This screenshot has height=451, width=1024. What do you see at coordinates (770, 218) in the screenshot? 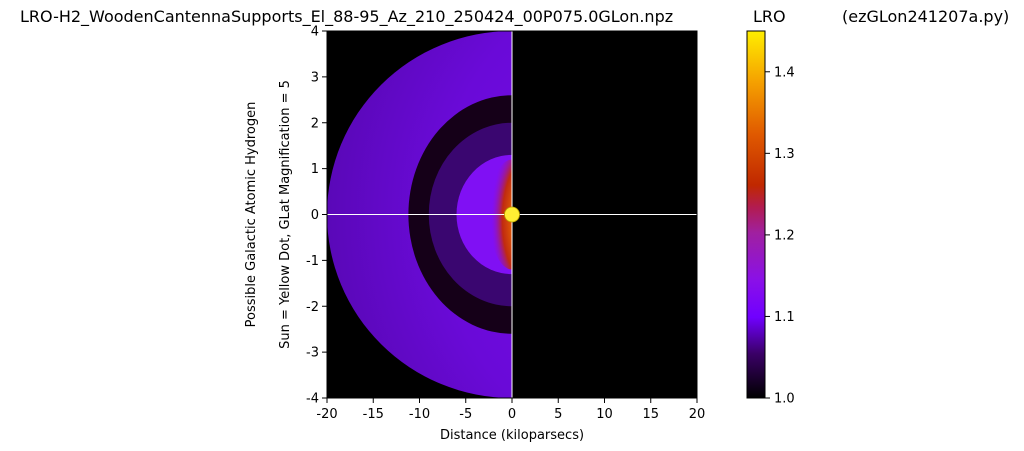
I see `colorbar: 1.0 1.1 1.2 1.3 1.4` at bounding box center [770, 218].